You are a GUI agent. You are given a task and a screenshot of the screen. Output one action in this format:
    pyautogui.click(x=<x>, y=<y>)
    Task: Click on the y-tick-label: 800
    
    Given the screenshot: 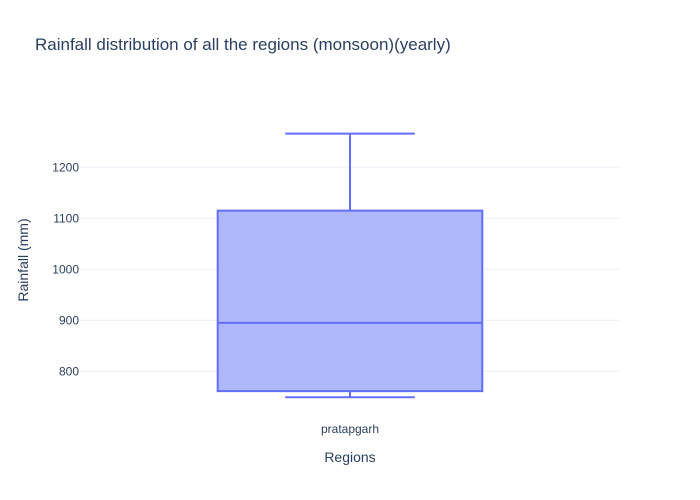 What is the action you would take?
    pyautogui.click(x=69, y=371)
    